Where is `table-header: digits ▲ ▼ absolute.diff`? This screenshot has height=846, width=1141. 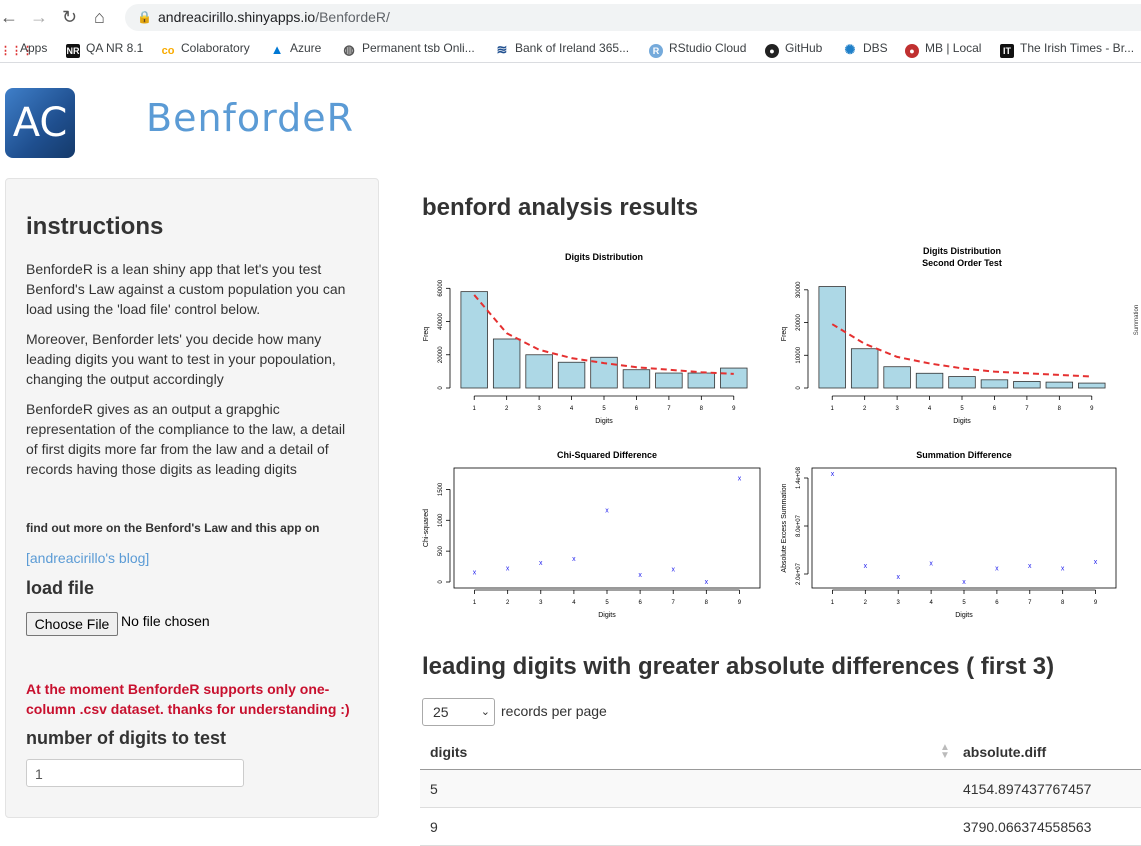
table-header: digits ▲ ▼ absolute.diff is located at coordinates (780, 751).